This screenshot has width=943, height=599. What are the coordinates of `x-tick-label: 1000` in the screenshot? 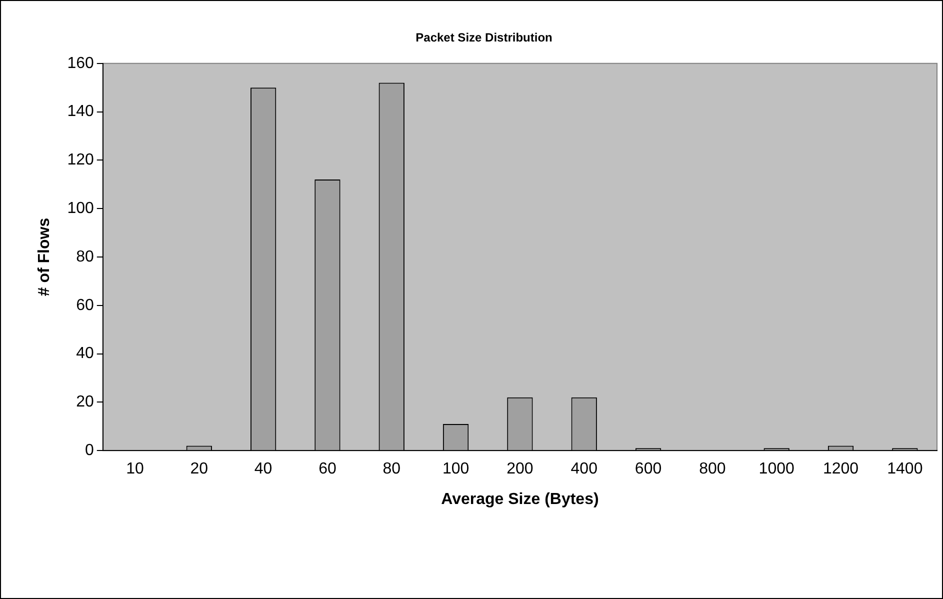 It's located at (776, 469).